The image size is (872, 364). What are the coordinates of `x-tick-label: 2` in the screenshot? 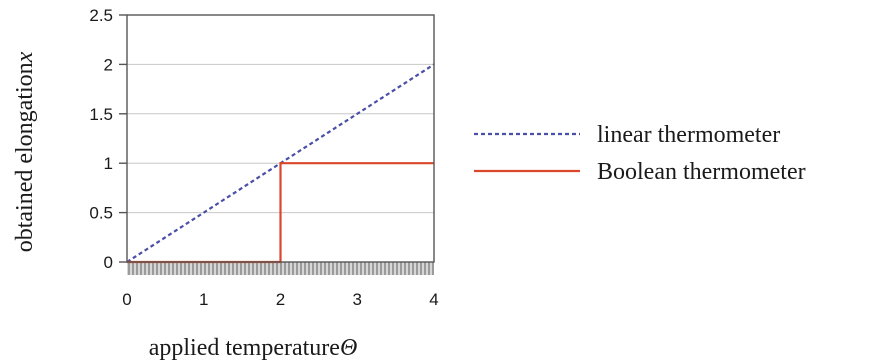 It's located at (280, 299).